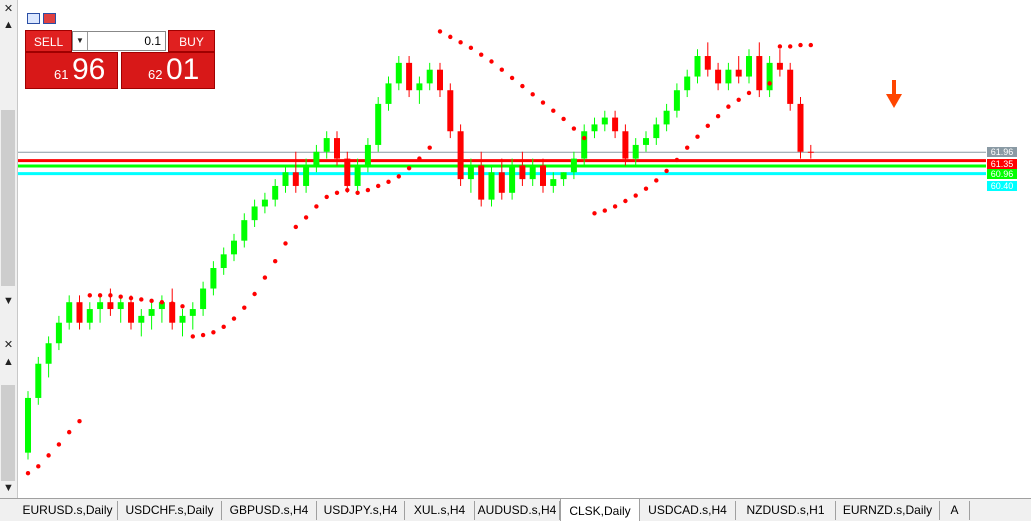  I want to click on buy-price-button: 62 01, so click(168, 70).